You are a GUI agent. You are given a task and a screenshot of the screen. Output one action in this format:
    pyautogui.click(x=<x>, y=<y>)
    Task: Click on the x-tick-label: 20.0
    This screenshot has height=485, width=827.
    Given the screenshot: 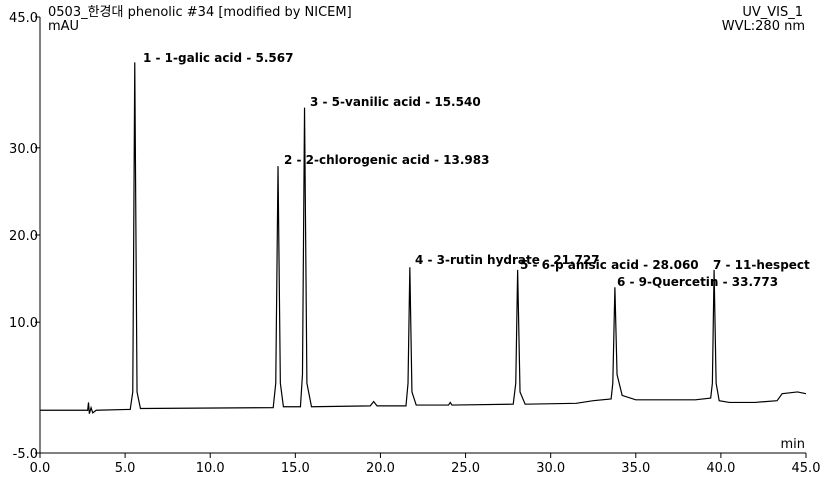 What is the action you would take?
    pyautogui.click(x=380, y=468)
    